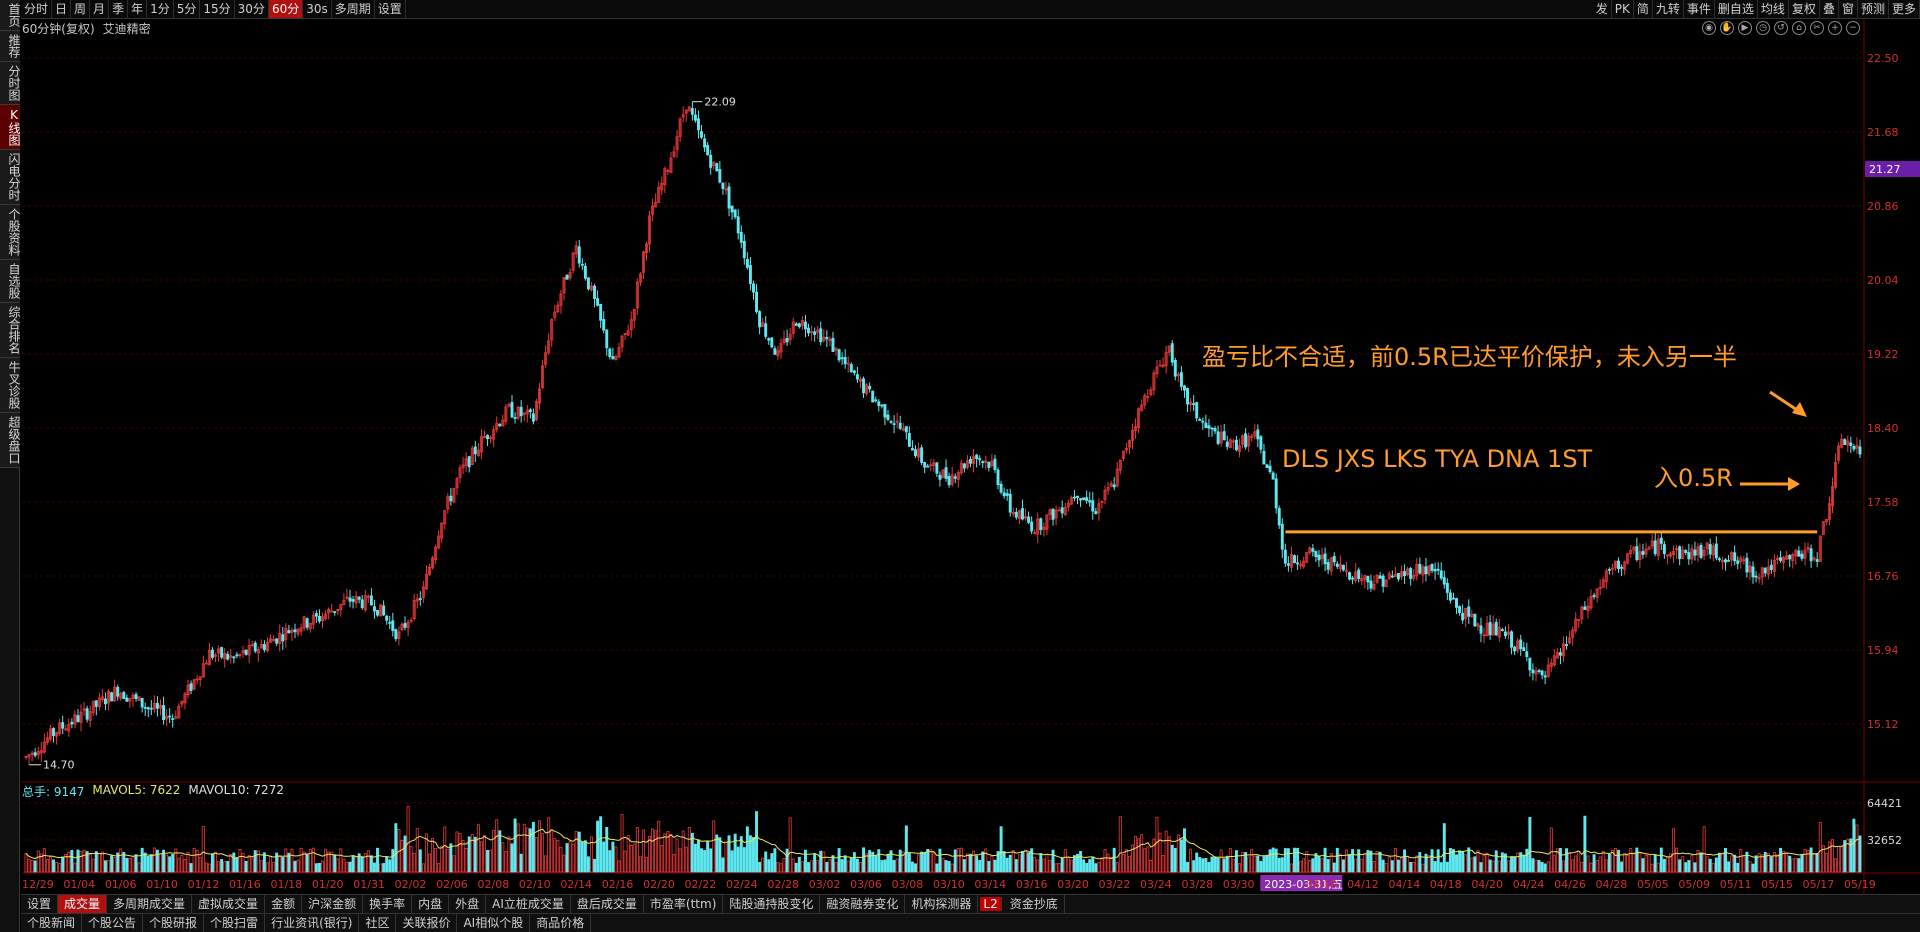  Describe the element at coordinates (150, 904) in the screenshot. I see `tabs1-tab-2: 多周期成交量` at that location.